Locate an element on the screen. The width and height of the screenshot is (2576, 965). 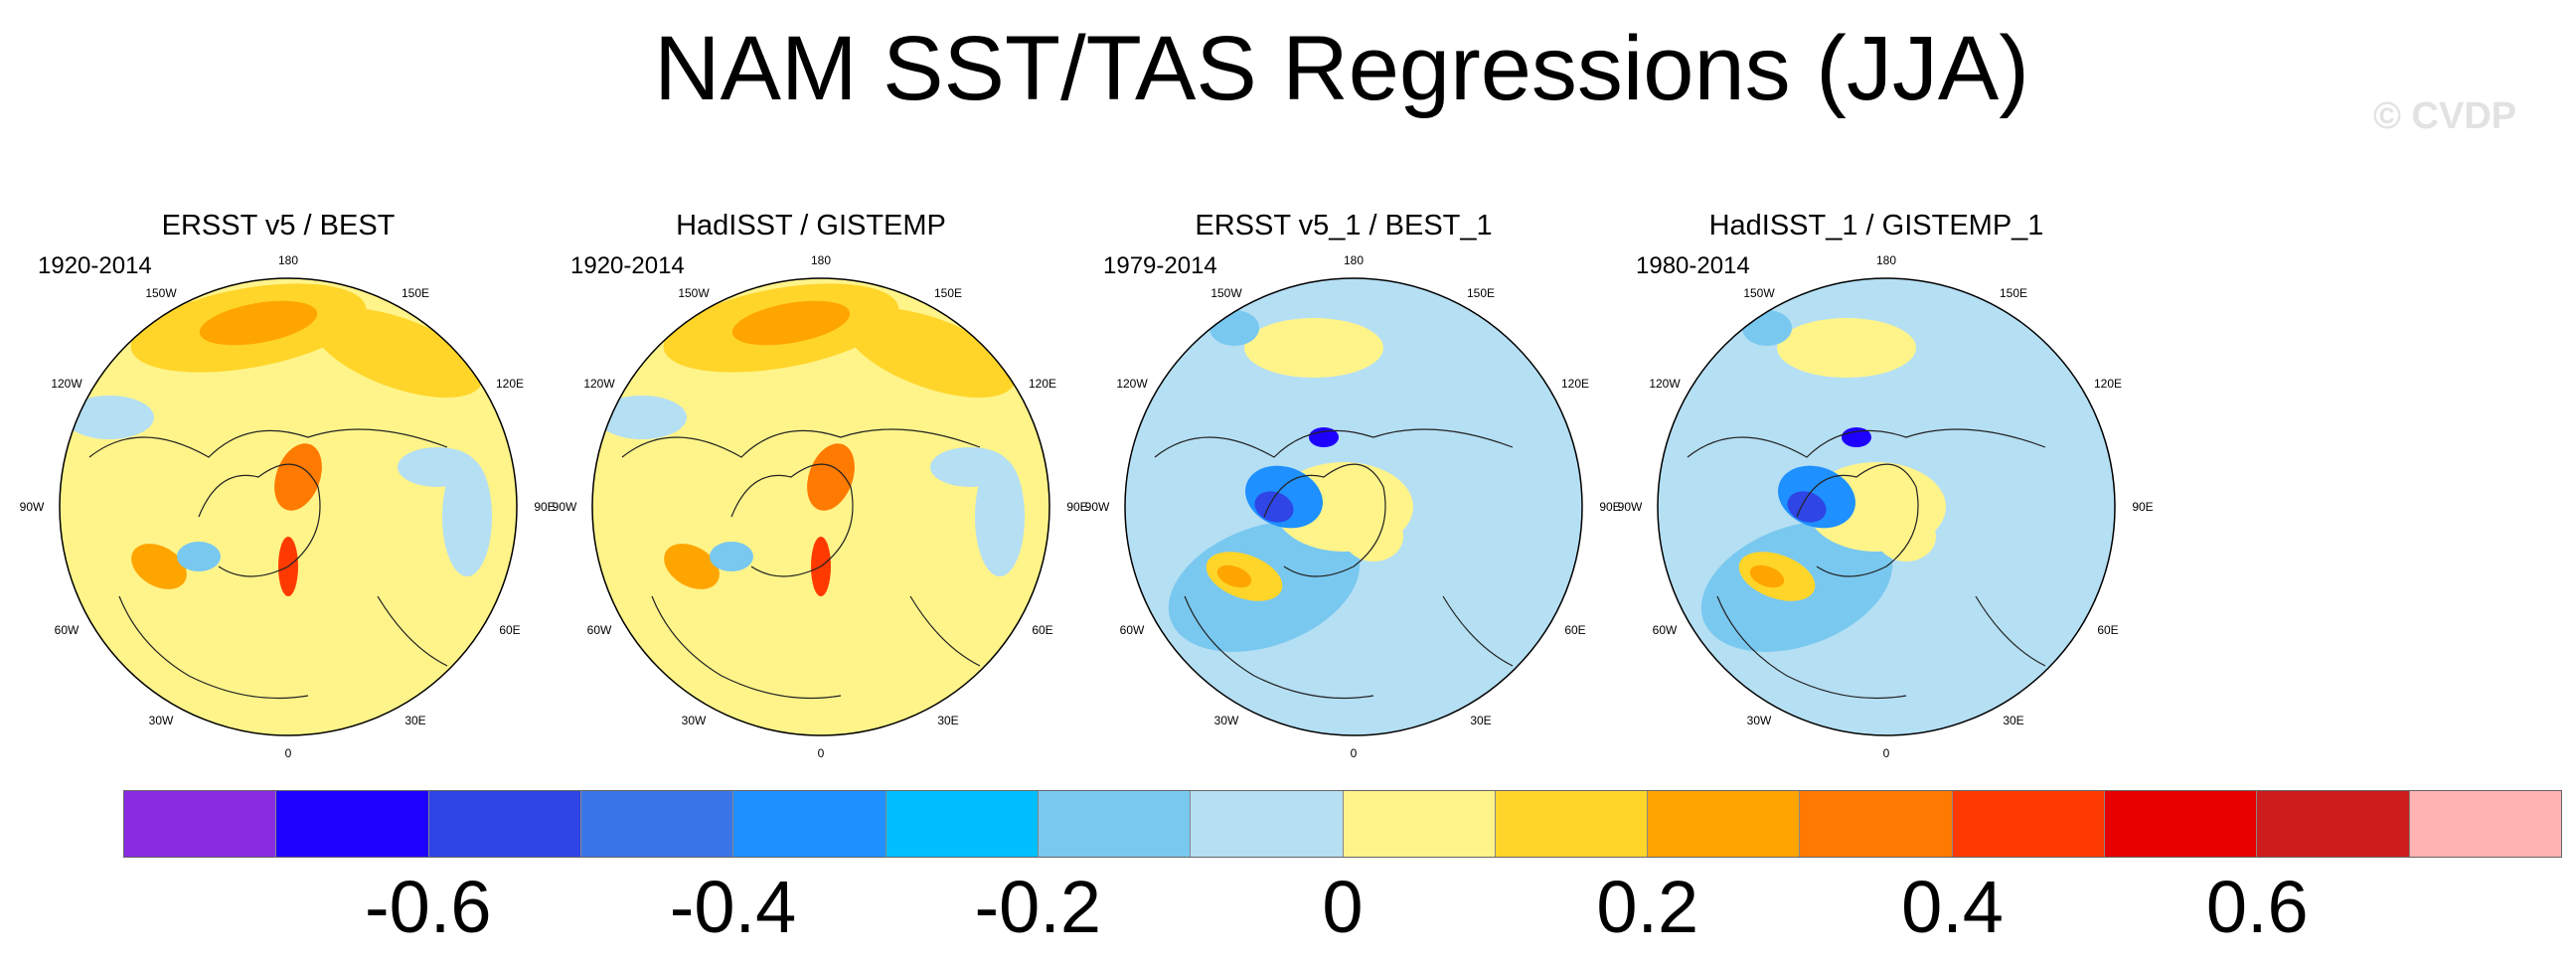
panel-period: 1980-2014 is located at coordinates (1693, 265).